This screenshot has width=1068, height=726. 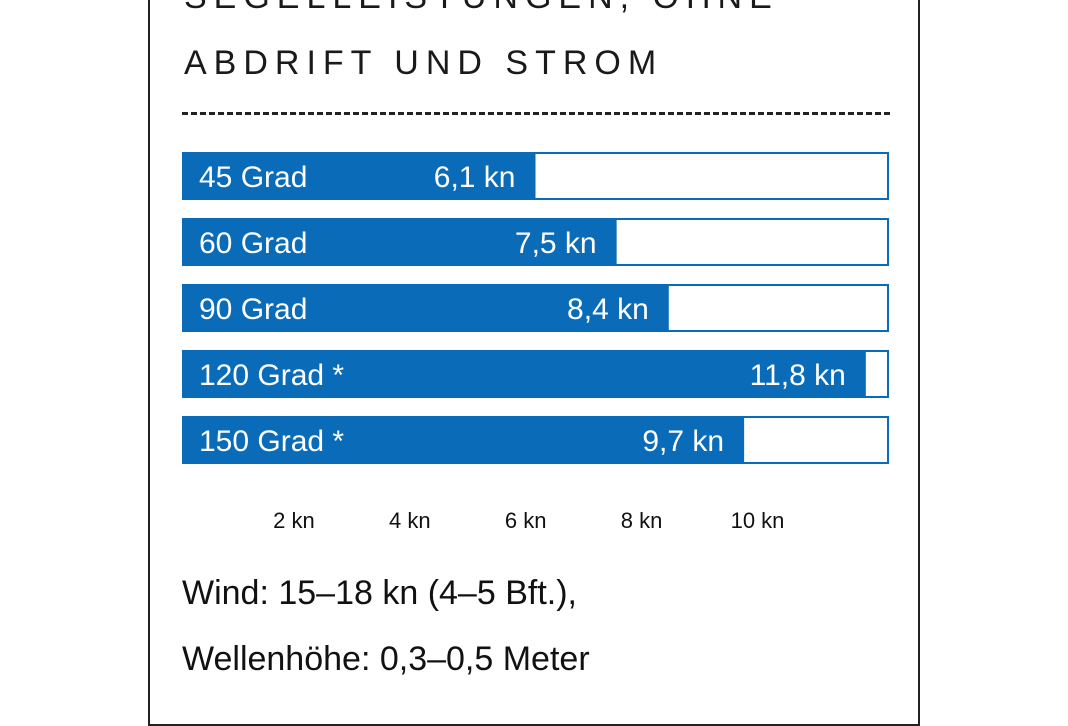 I want to click on bar-value-label: 11,8 kn, so click(x=798, y=375).